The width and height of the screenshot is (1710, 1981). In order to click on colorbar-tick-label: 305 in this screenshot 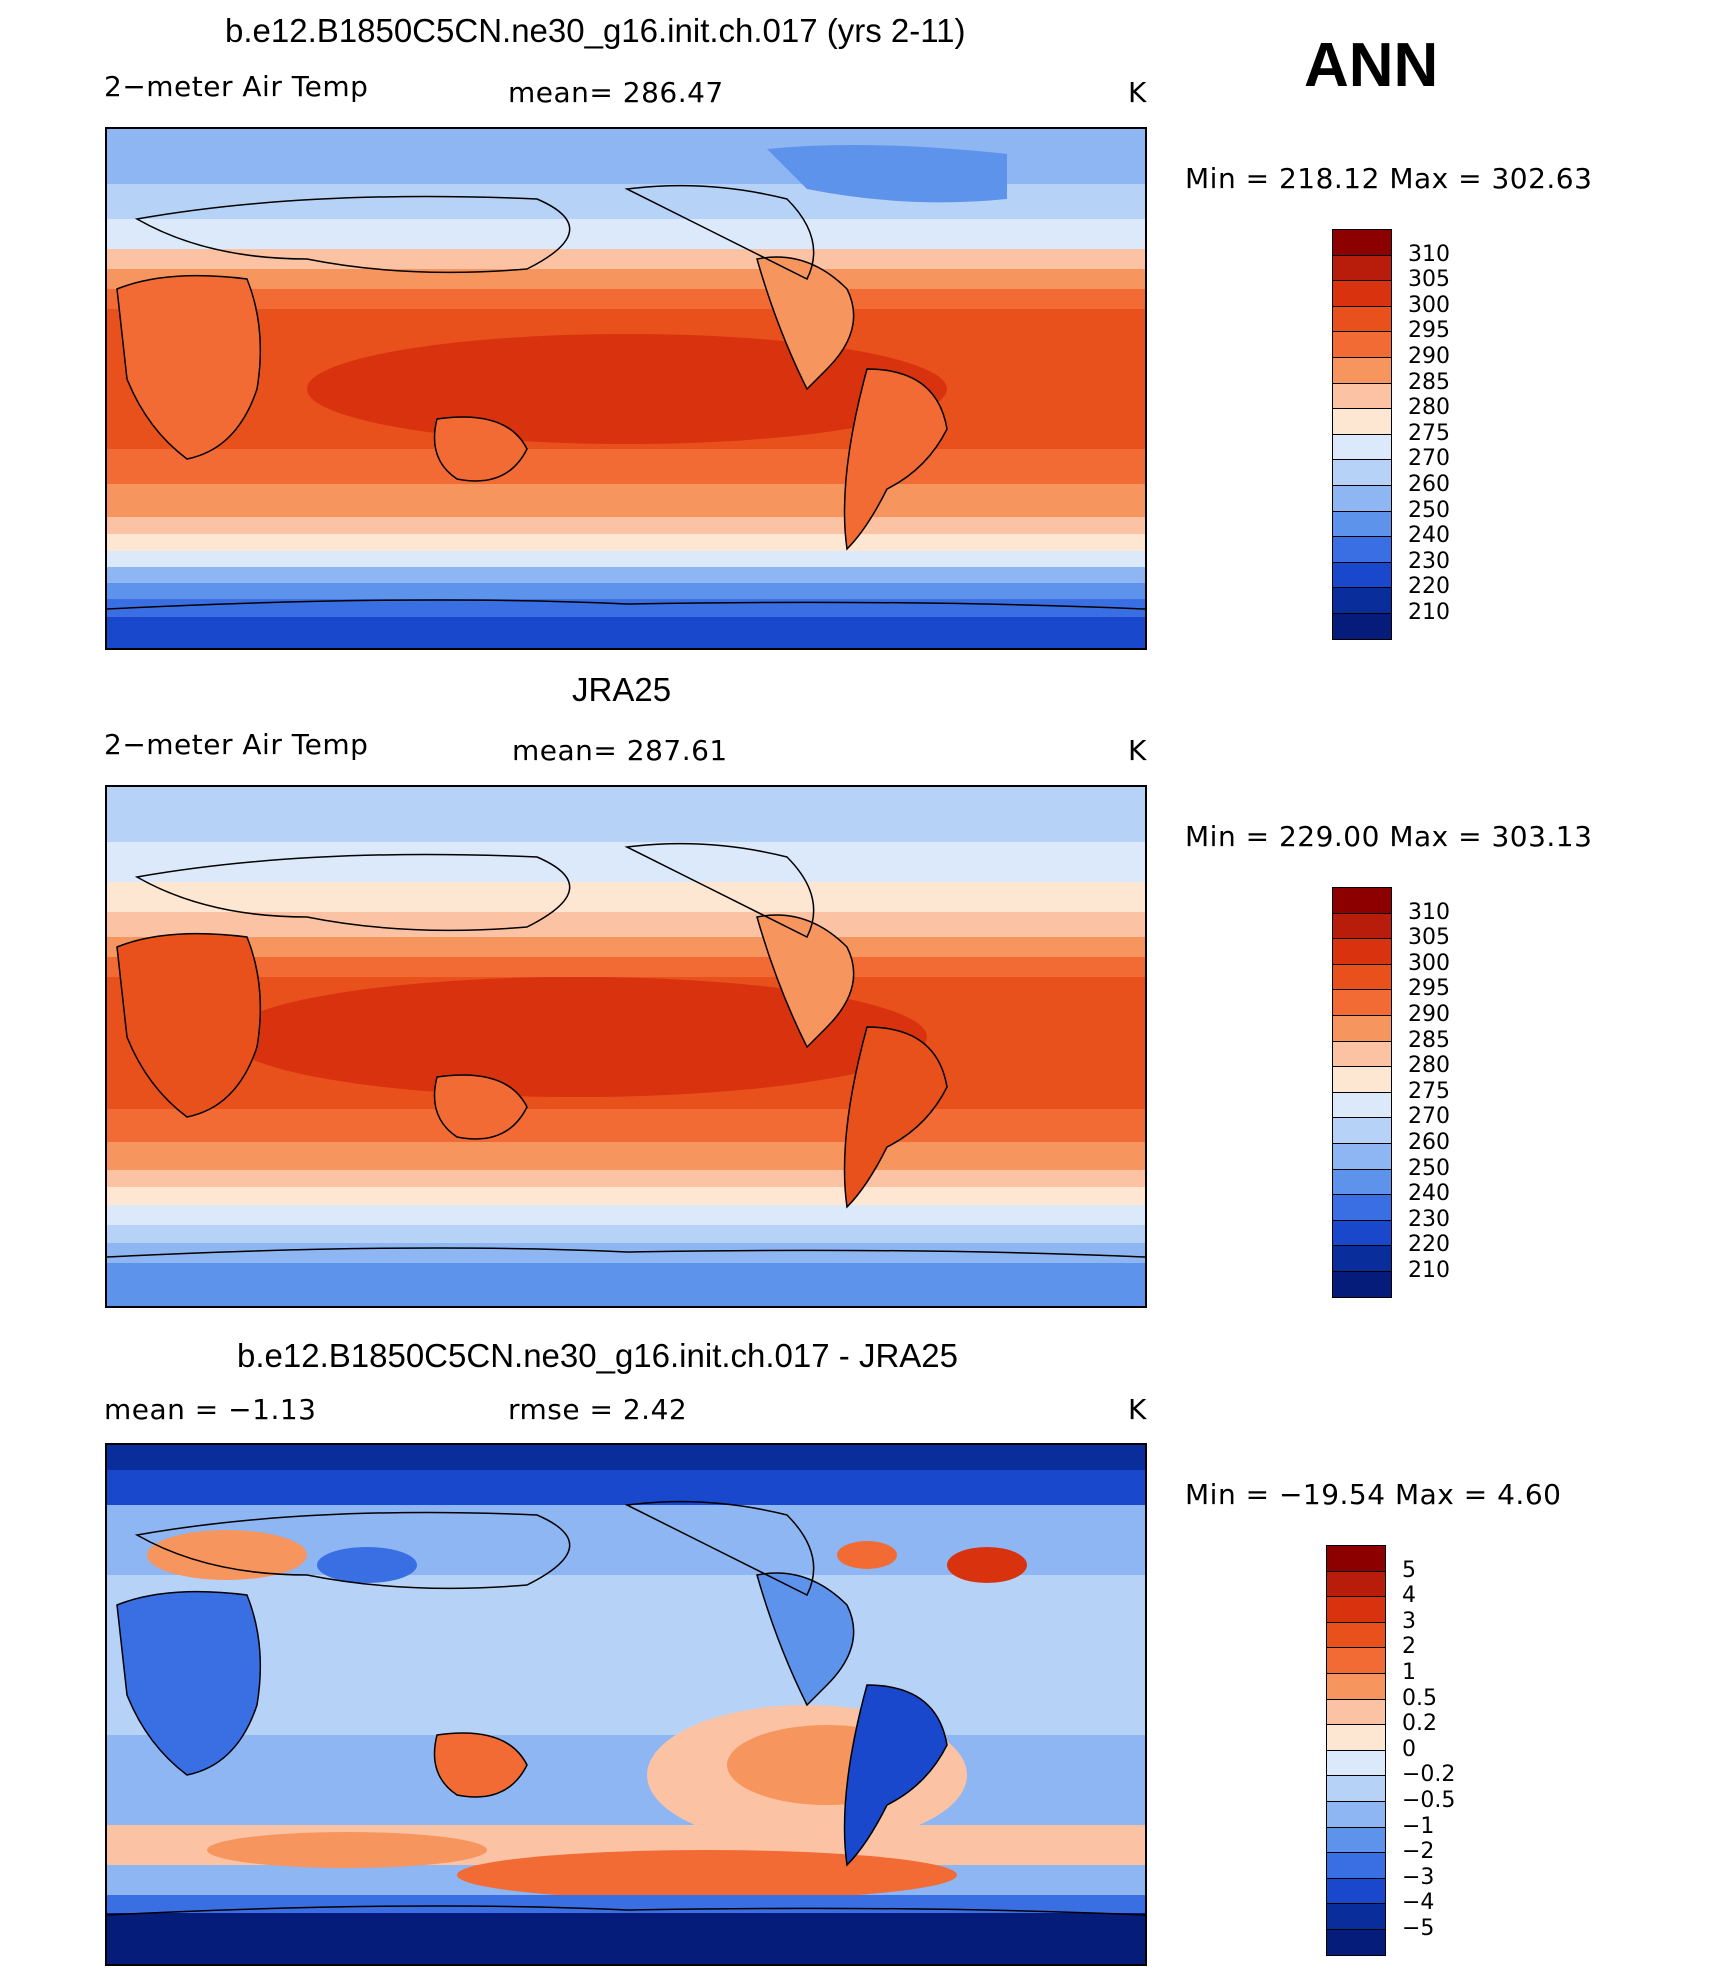, I will do `click(1429, 938)`.